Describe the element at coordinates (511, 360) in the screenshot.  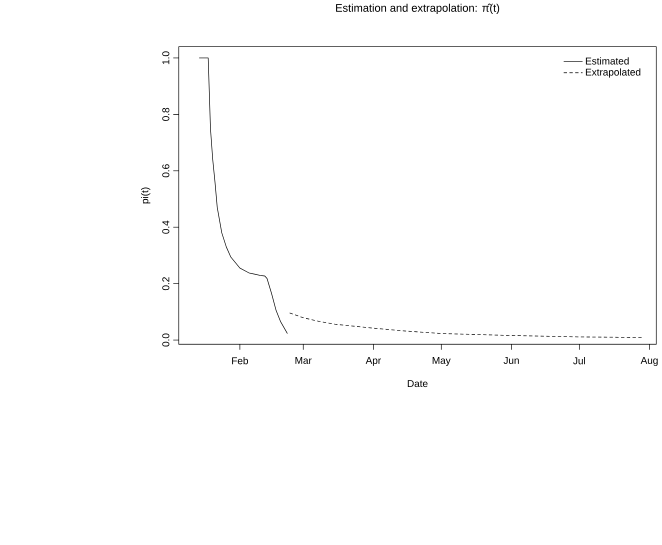
I see `x-tick-label: Jun` at that location.